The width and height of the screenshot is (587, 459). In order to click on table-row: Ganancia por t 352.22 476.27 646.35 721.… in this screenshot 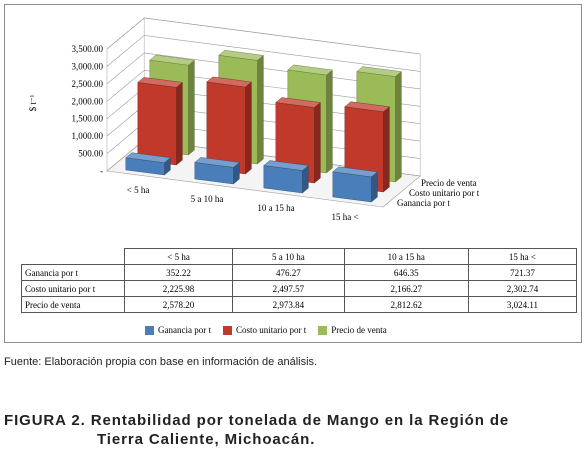, I will do `click(299, 272)`.